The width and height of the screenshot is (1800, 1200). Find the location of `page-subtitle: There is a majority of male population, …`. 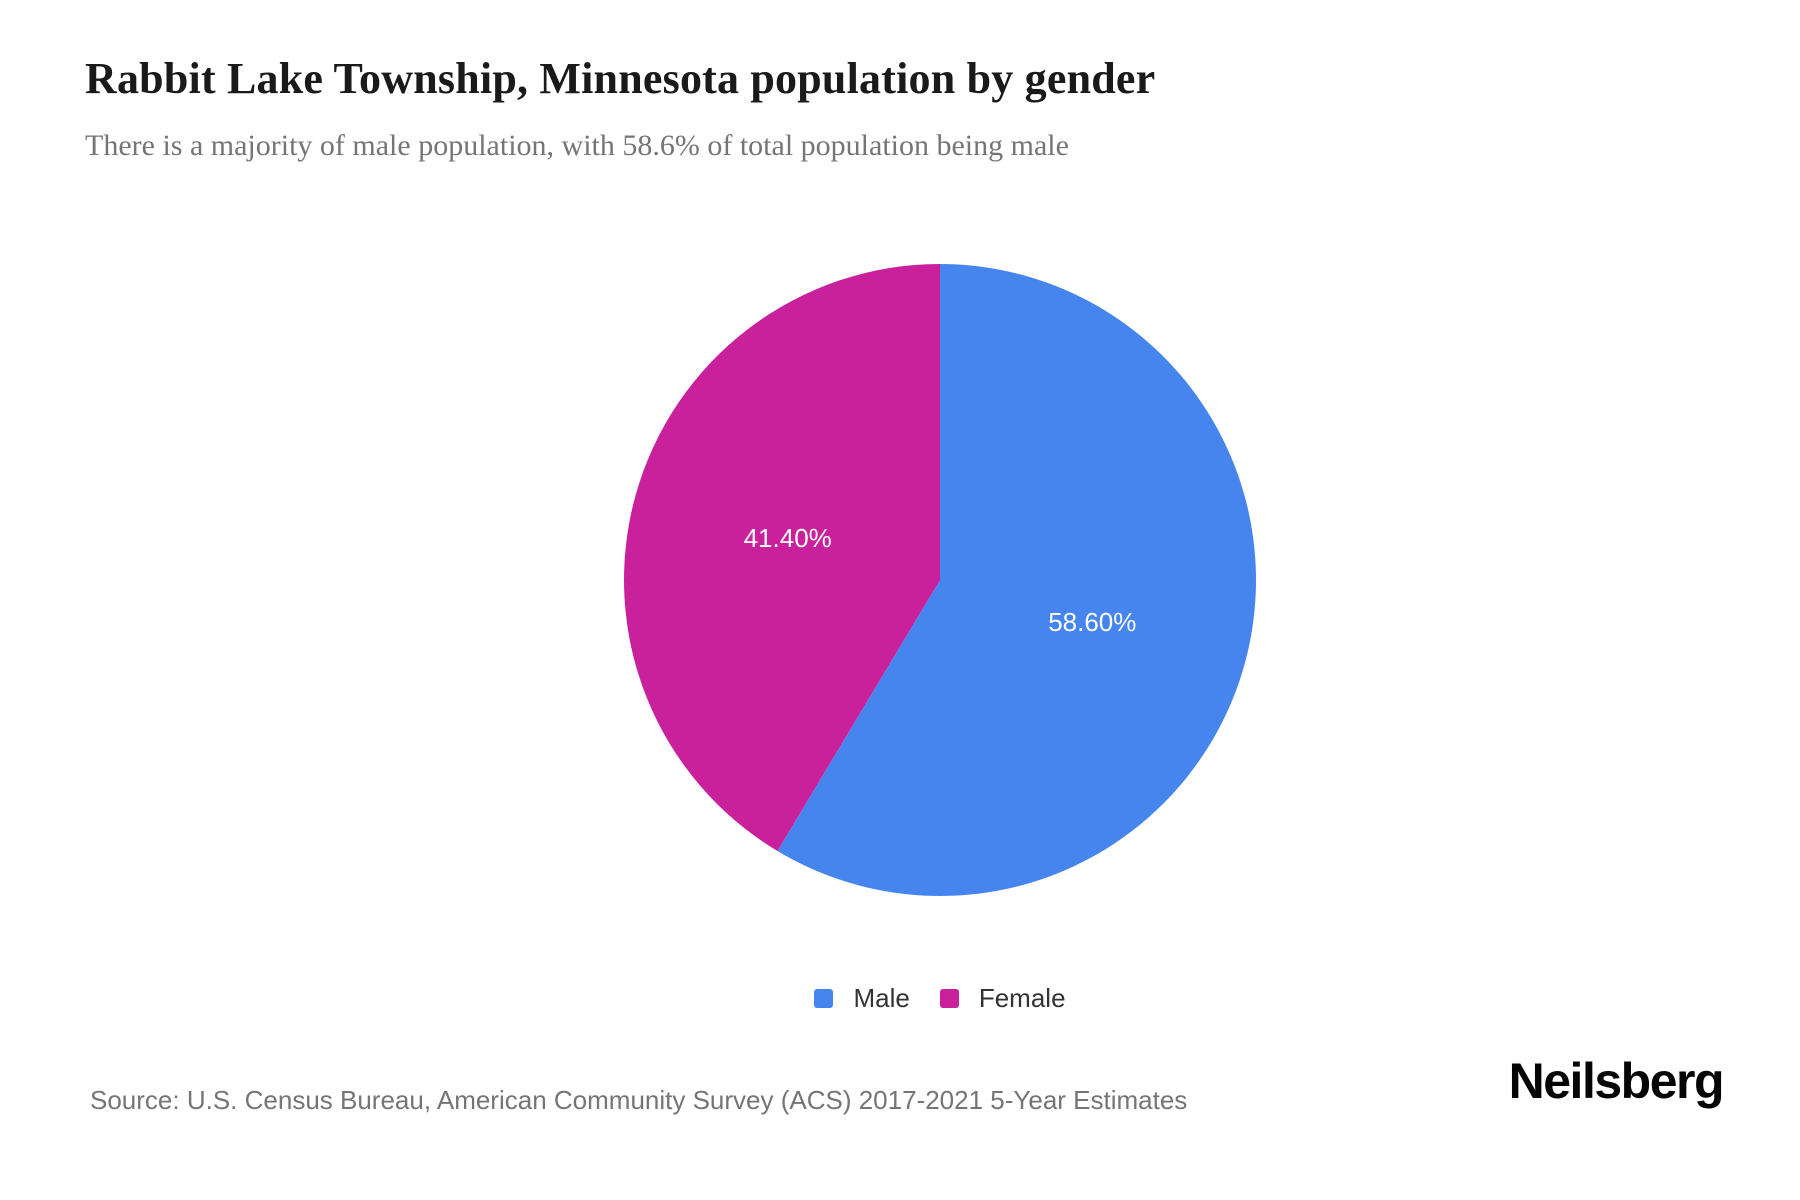

page-subtitle: There is a majority of male population, … is located at coordinates (577, 145).